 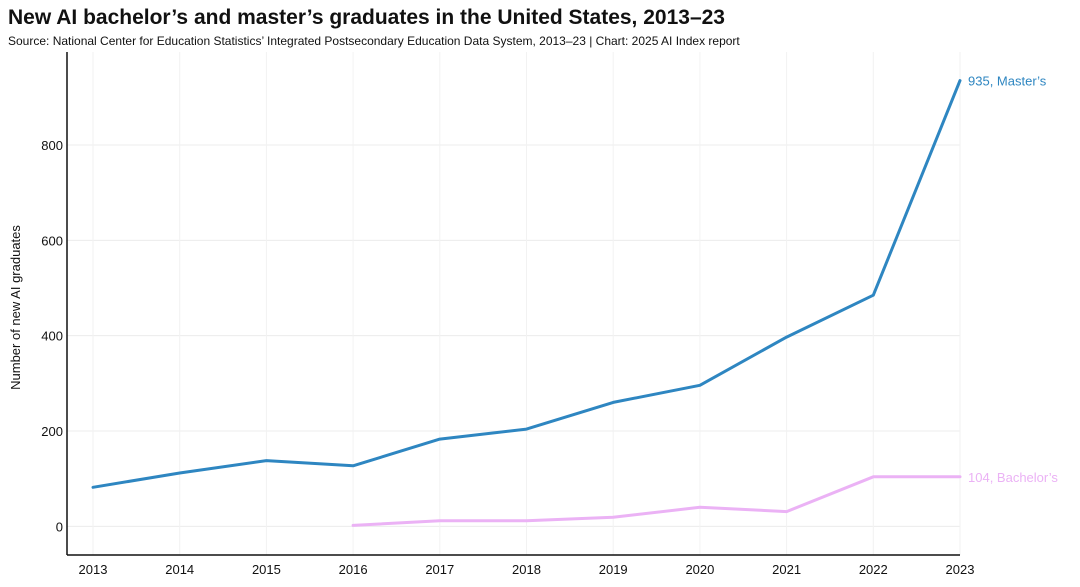 I want to click on y-axis-title: Number of new AI graduates, so click(x=15, y=307).